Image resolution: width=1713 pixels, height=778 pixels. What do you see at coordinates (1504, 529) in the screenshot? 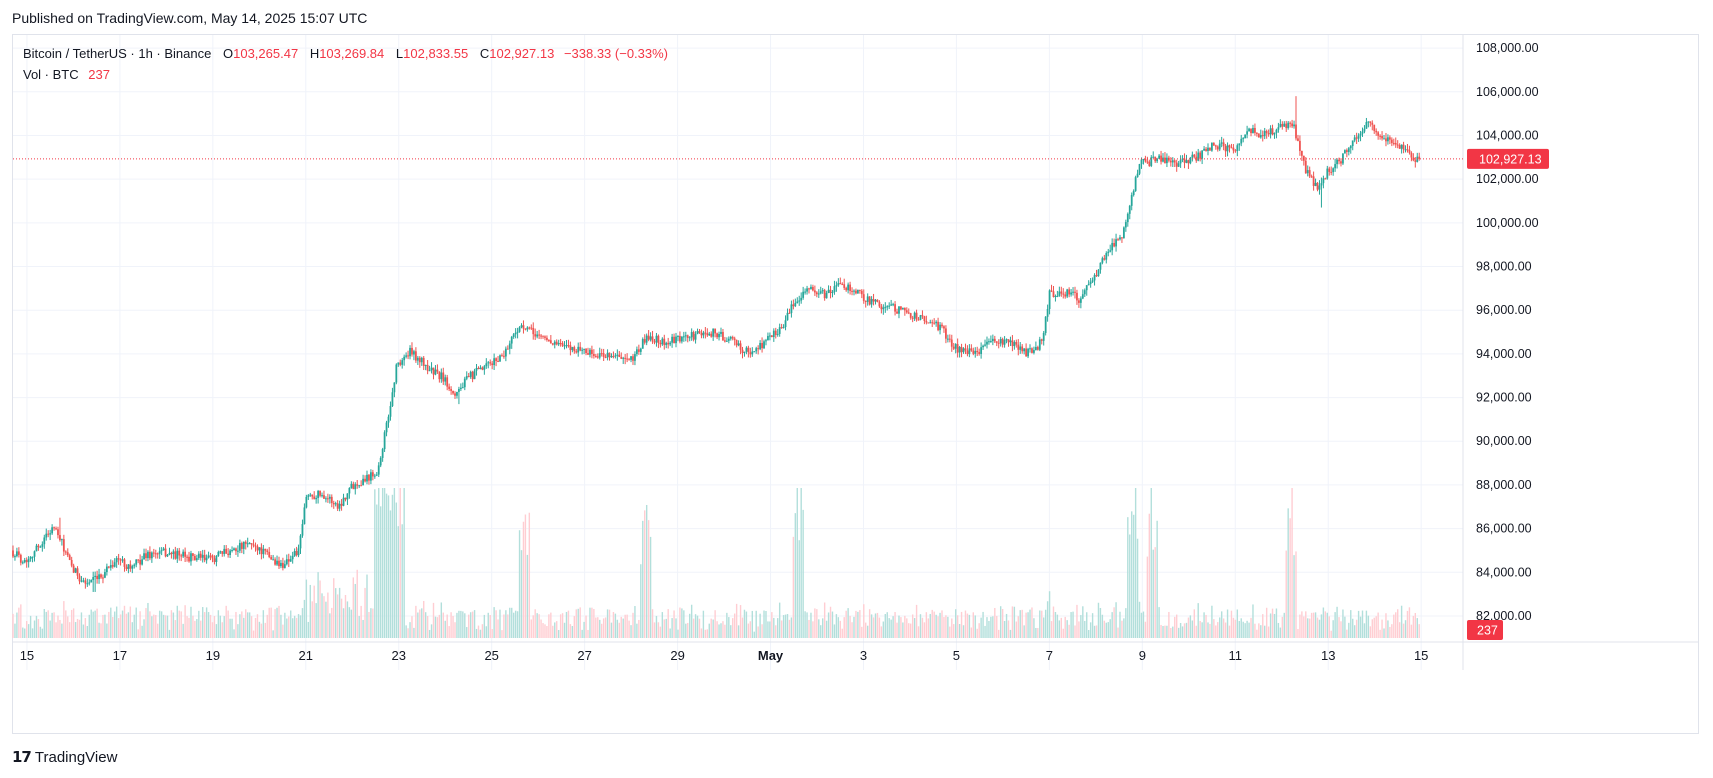
I see `y-tick-label: 86,000.00` at bounding box center [1504, 529].